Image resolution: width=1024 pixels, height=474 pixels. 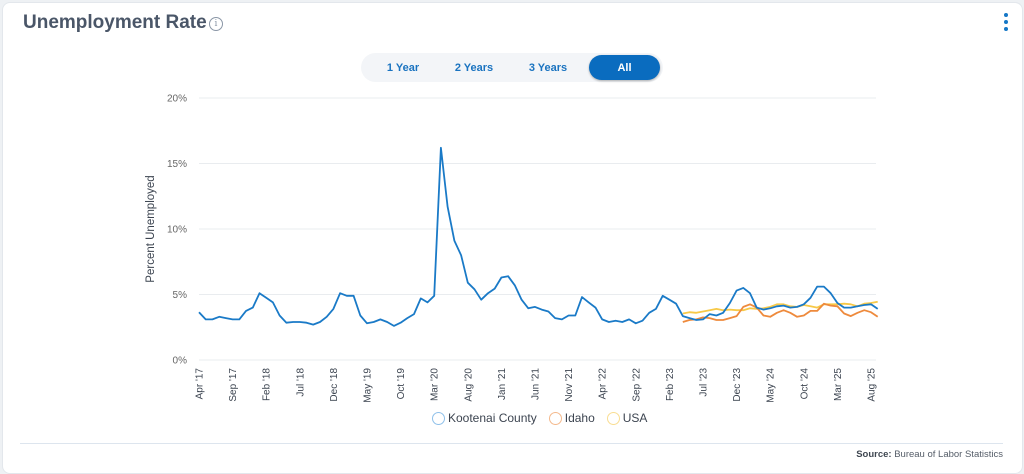 What do you see at coordinates (492, 418) in the screenshot?
I see `legend-label: Kootenai County` at bounding box center [492, 418].